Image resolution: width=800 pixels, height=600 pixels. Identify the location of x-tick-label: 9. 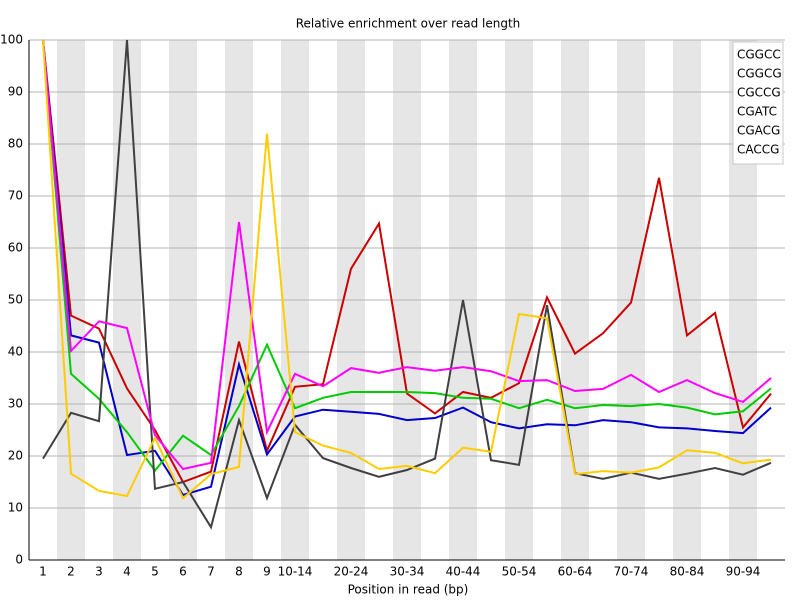
(267, 572).